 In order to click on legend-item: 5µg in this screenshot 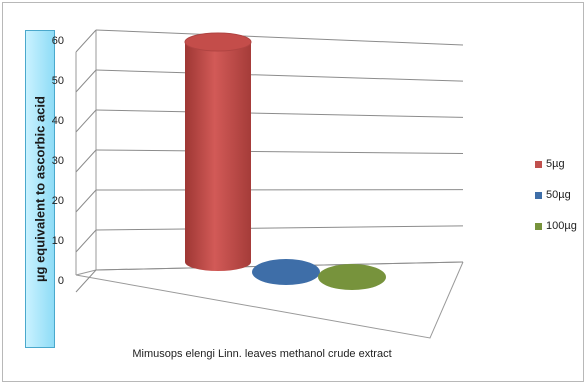, I will do `click(550, 164)`.